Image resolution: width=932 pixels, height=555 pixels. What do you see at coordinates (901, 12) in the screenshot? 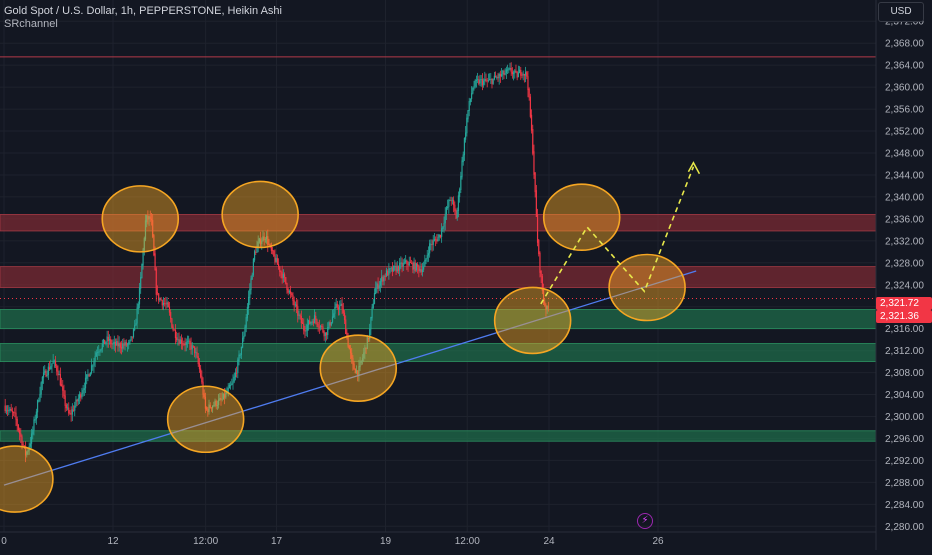
I see `currency-button: USD` at bounding box center [901, 12].